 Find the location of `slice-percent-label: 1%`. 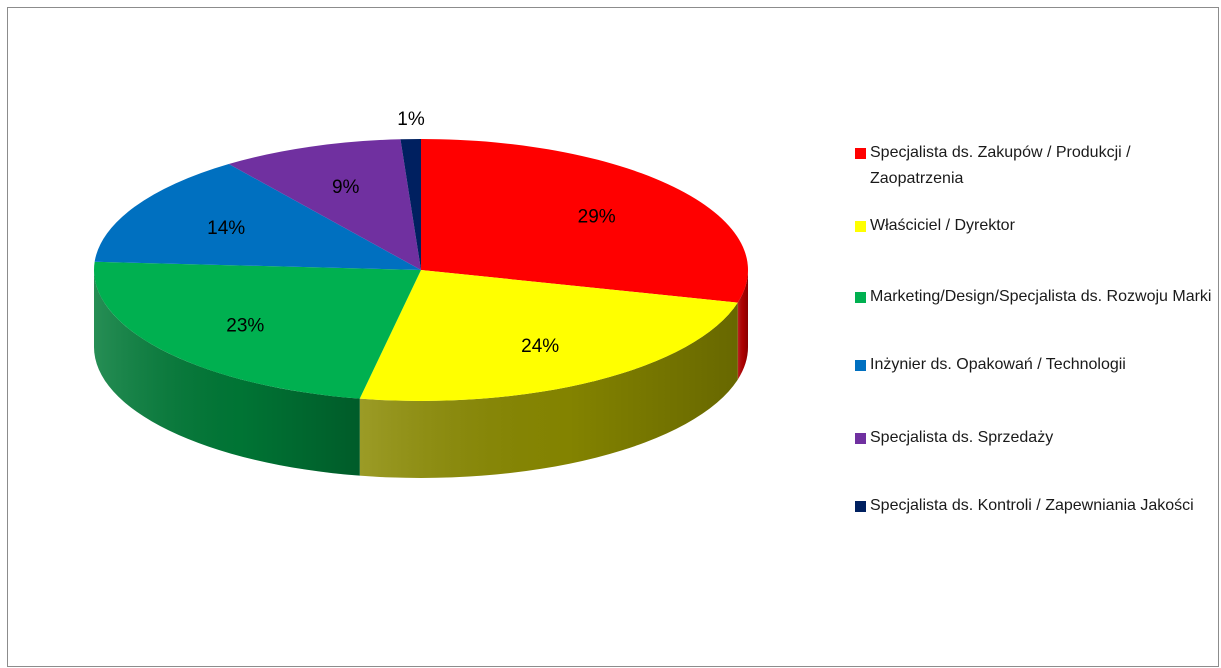

slice-percent-label: 1% is located at coordinates (411, 119).